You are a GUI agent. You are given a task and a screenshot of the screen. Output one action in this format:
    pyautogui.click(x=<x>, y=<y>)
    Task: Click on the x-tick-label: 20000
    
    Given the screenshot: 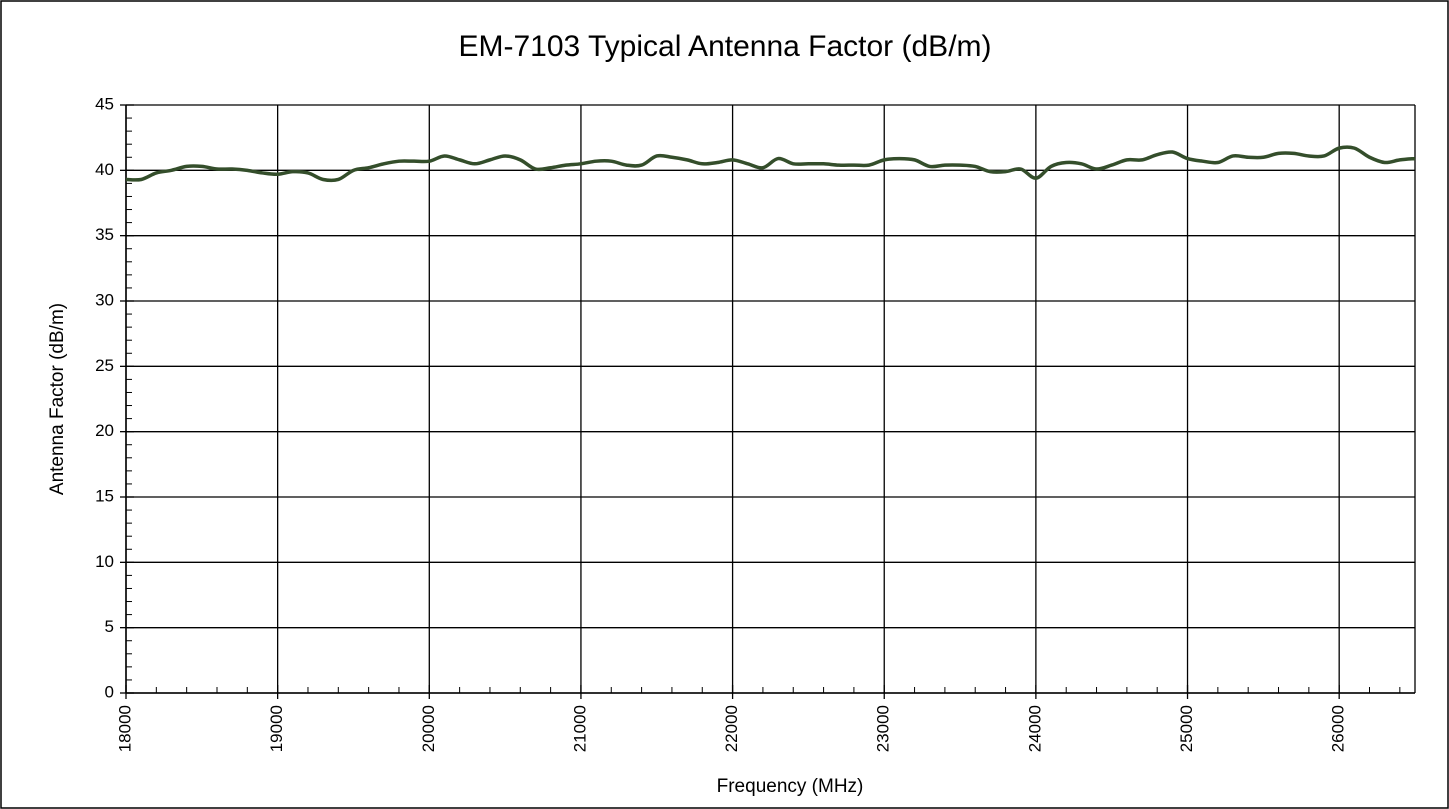 What is the action you would take?
    pyautogui.click(x=428, y=728)
    